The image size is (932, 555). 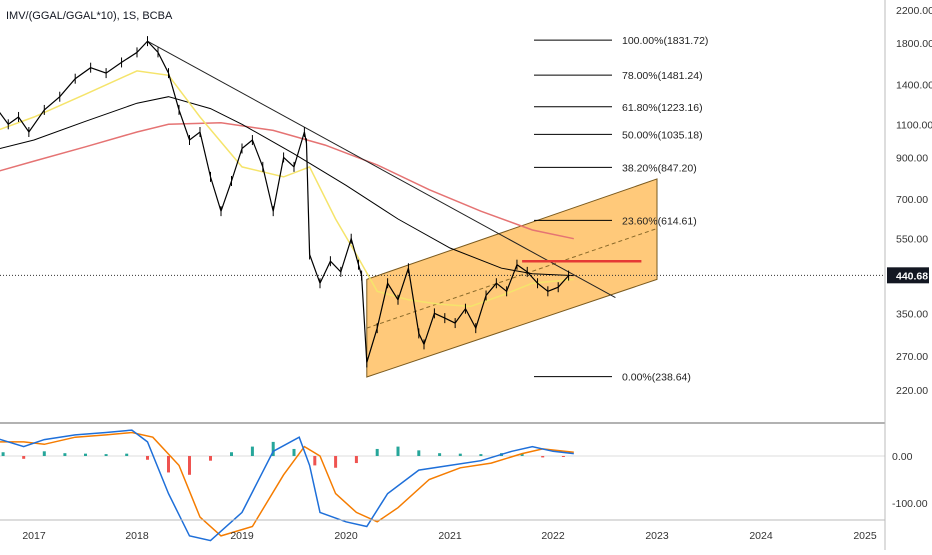 I want to click on time-tick-label: 2025, so click(x=865, y=536).